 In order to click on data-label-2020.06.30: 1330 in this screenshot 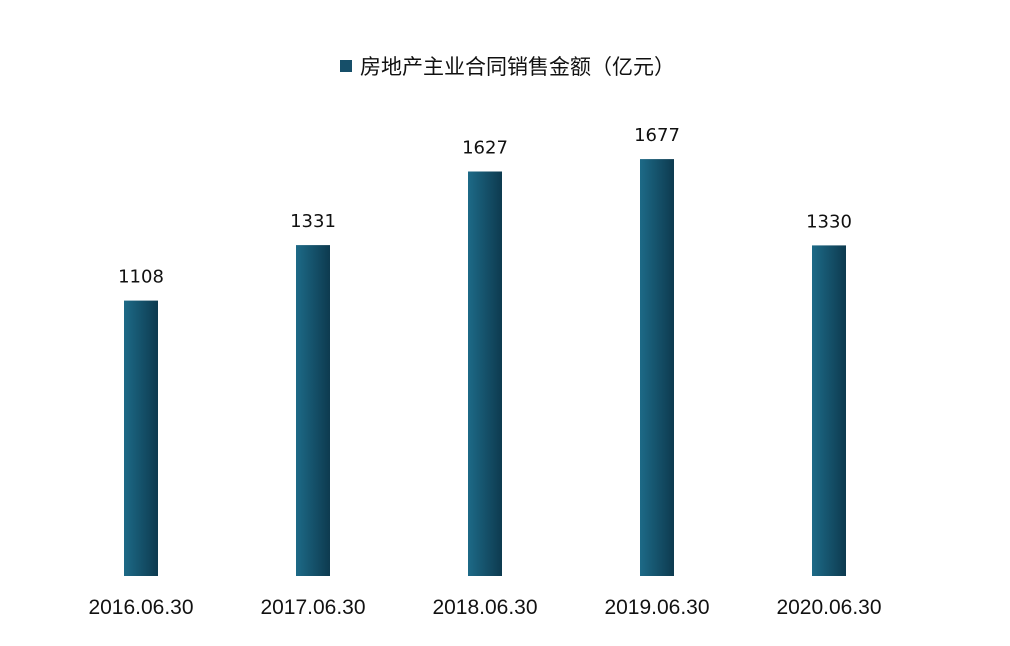, I will do `click(829, 221)`.